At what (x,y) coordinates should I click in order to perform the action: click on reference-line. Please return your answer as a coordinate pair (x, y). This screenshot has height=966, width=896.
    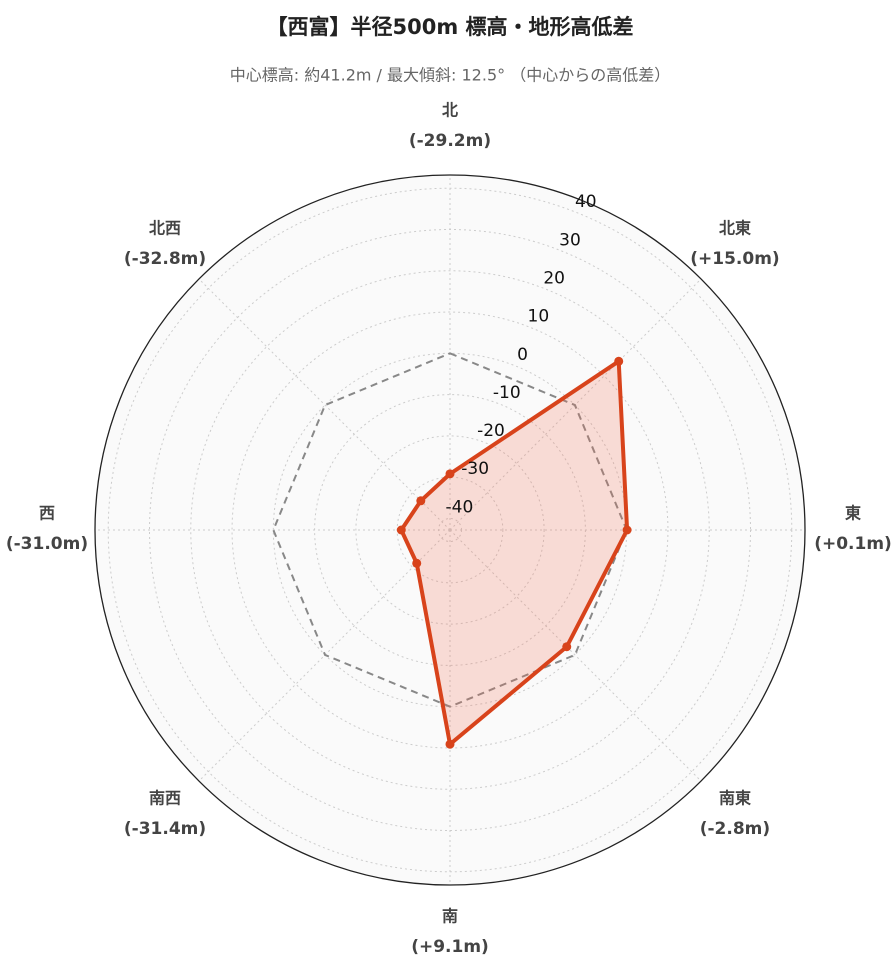
    Looking at the image, I should click on (450, 530).